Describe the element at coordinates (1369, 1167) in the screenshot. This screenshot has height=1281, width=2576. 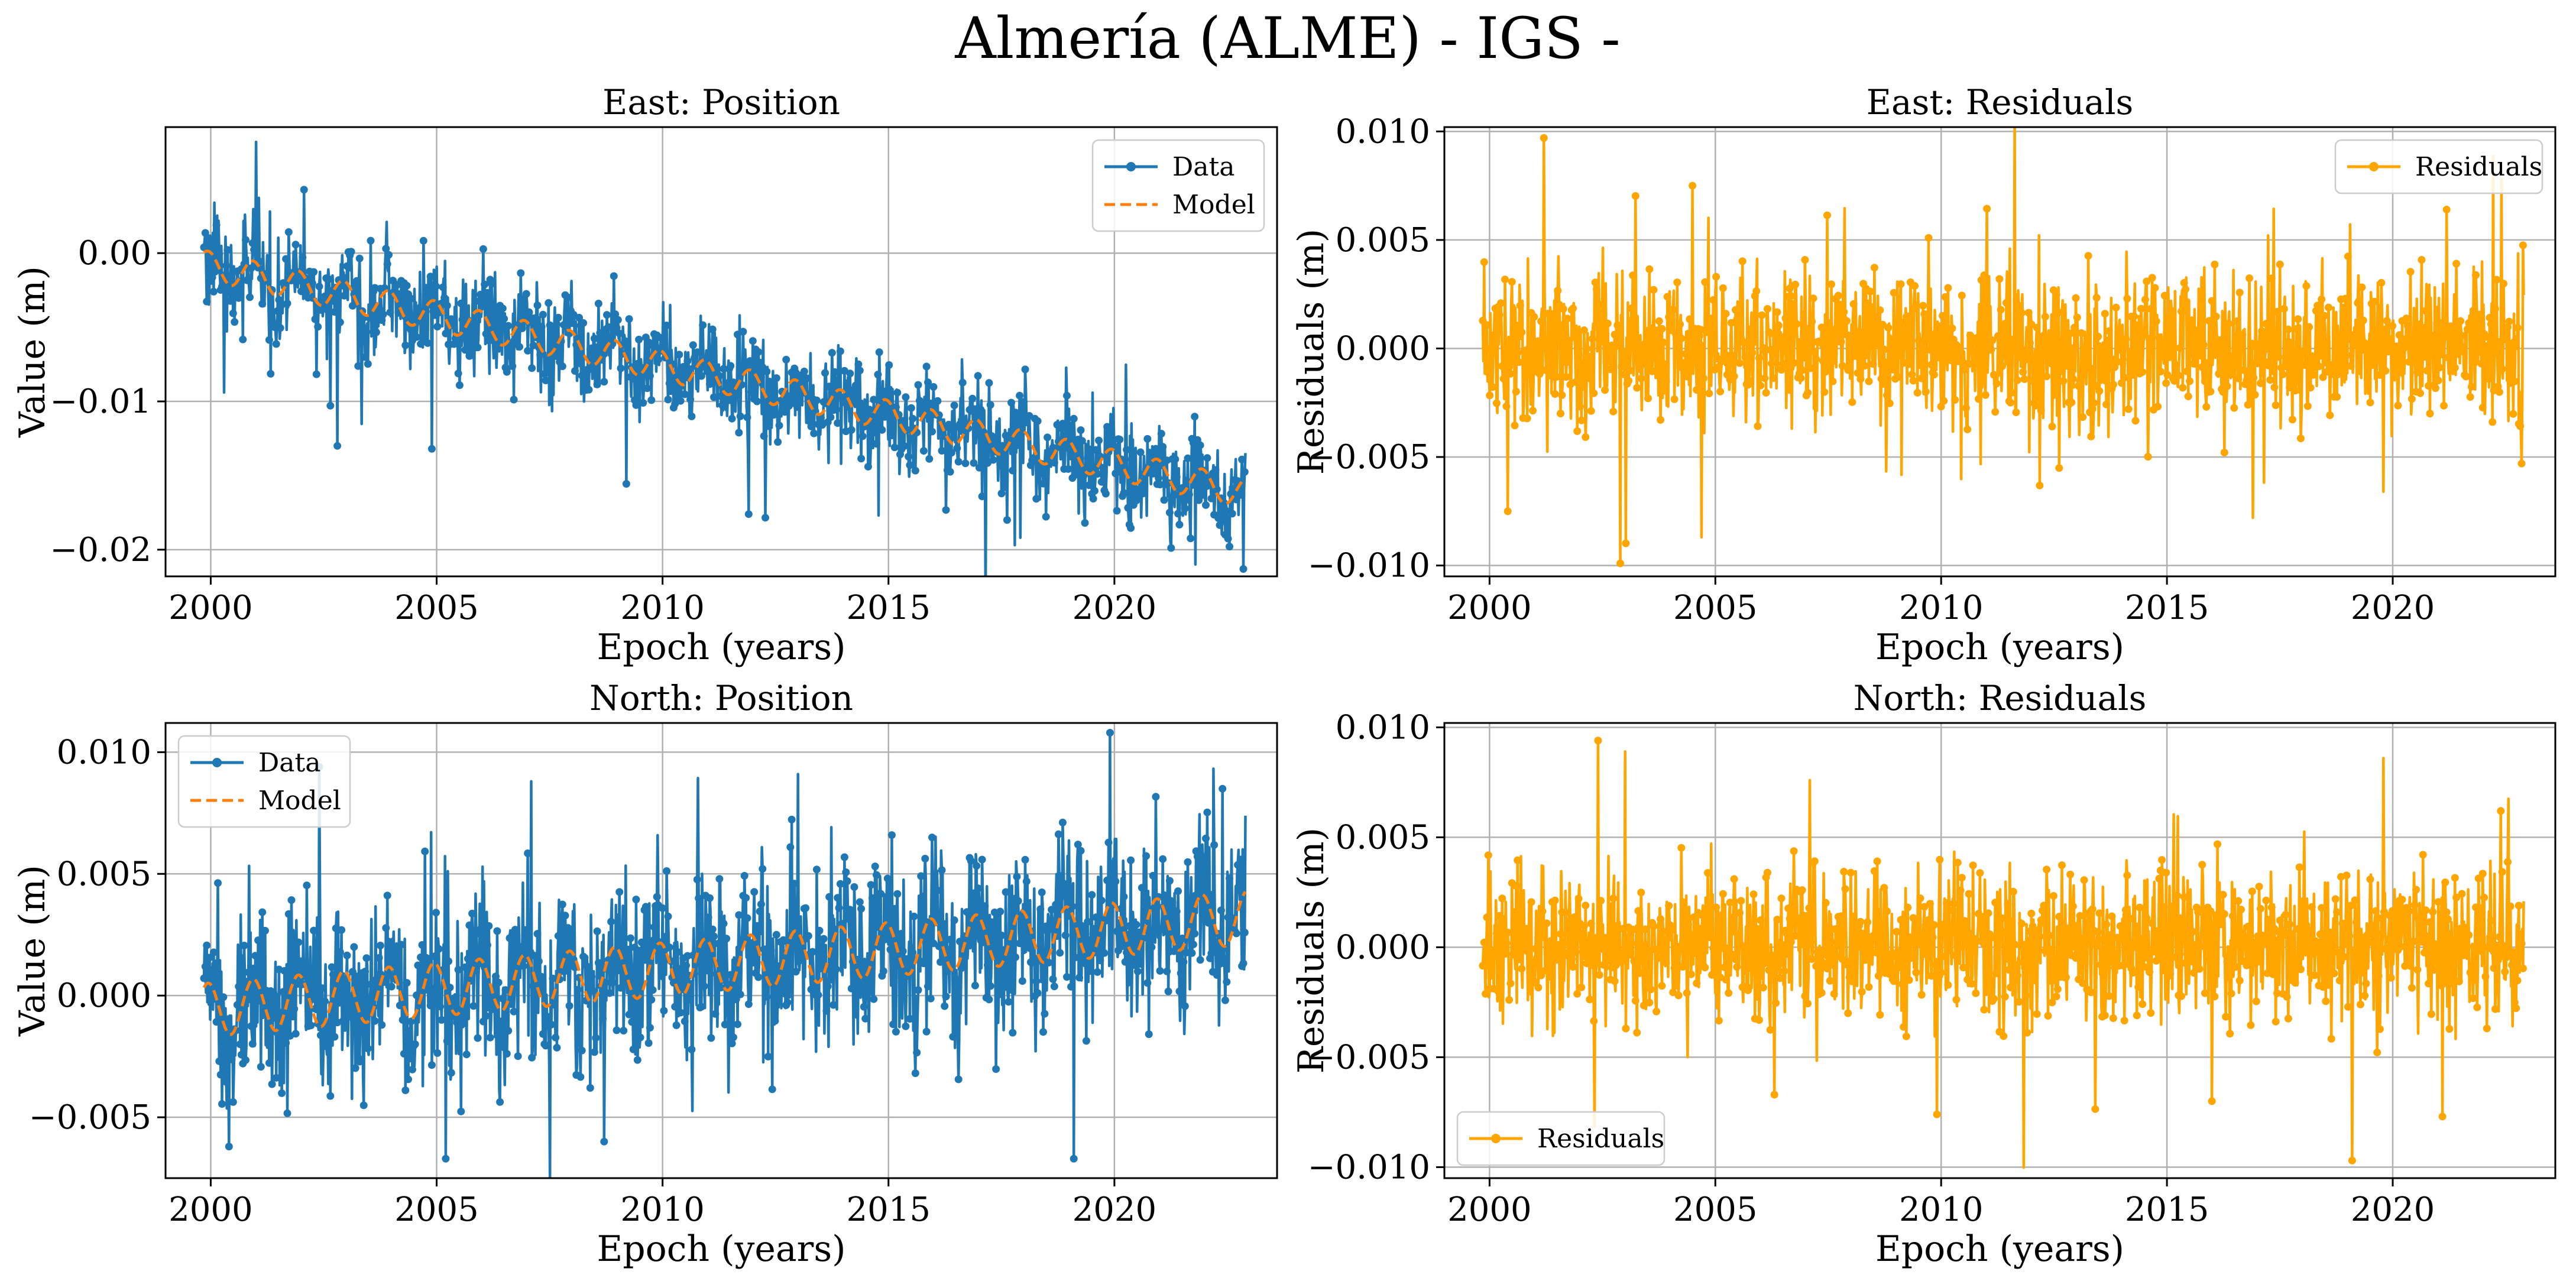
I see `y-tick-label: −0.010` at that location.